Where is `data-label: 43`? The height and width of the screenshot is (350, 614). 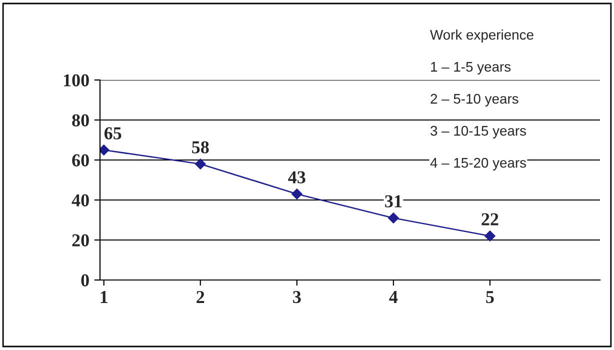 data-label: 43 is located at coordinates (297, 177).